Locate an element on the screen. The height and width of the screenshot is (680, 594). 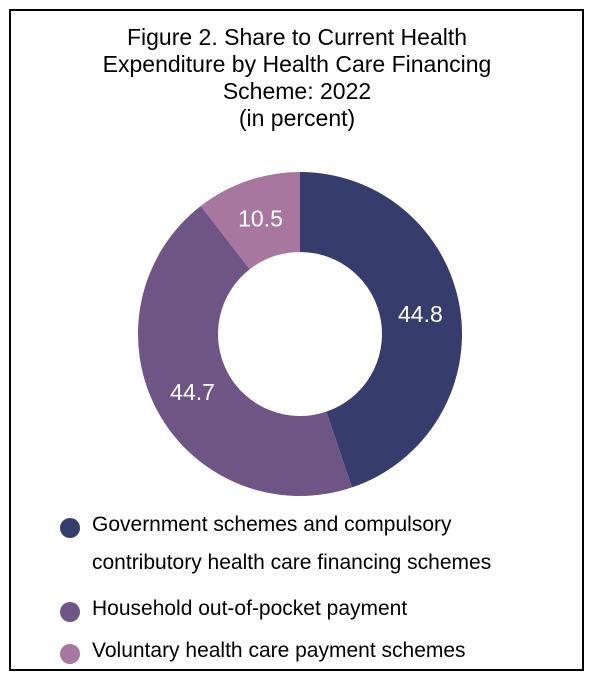
data-label-government: 44.8 is located at coordinates (420, 314).